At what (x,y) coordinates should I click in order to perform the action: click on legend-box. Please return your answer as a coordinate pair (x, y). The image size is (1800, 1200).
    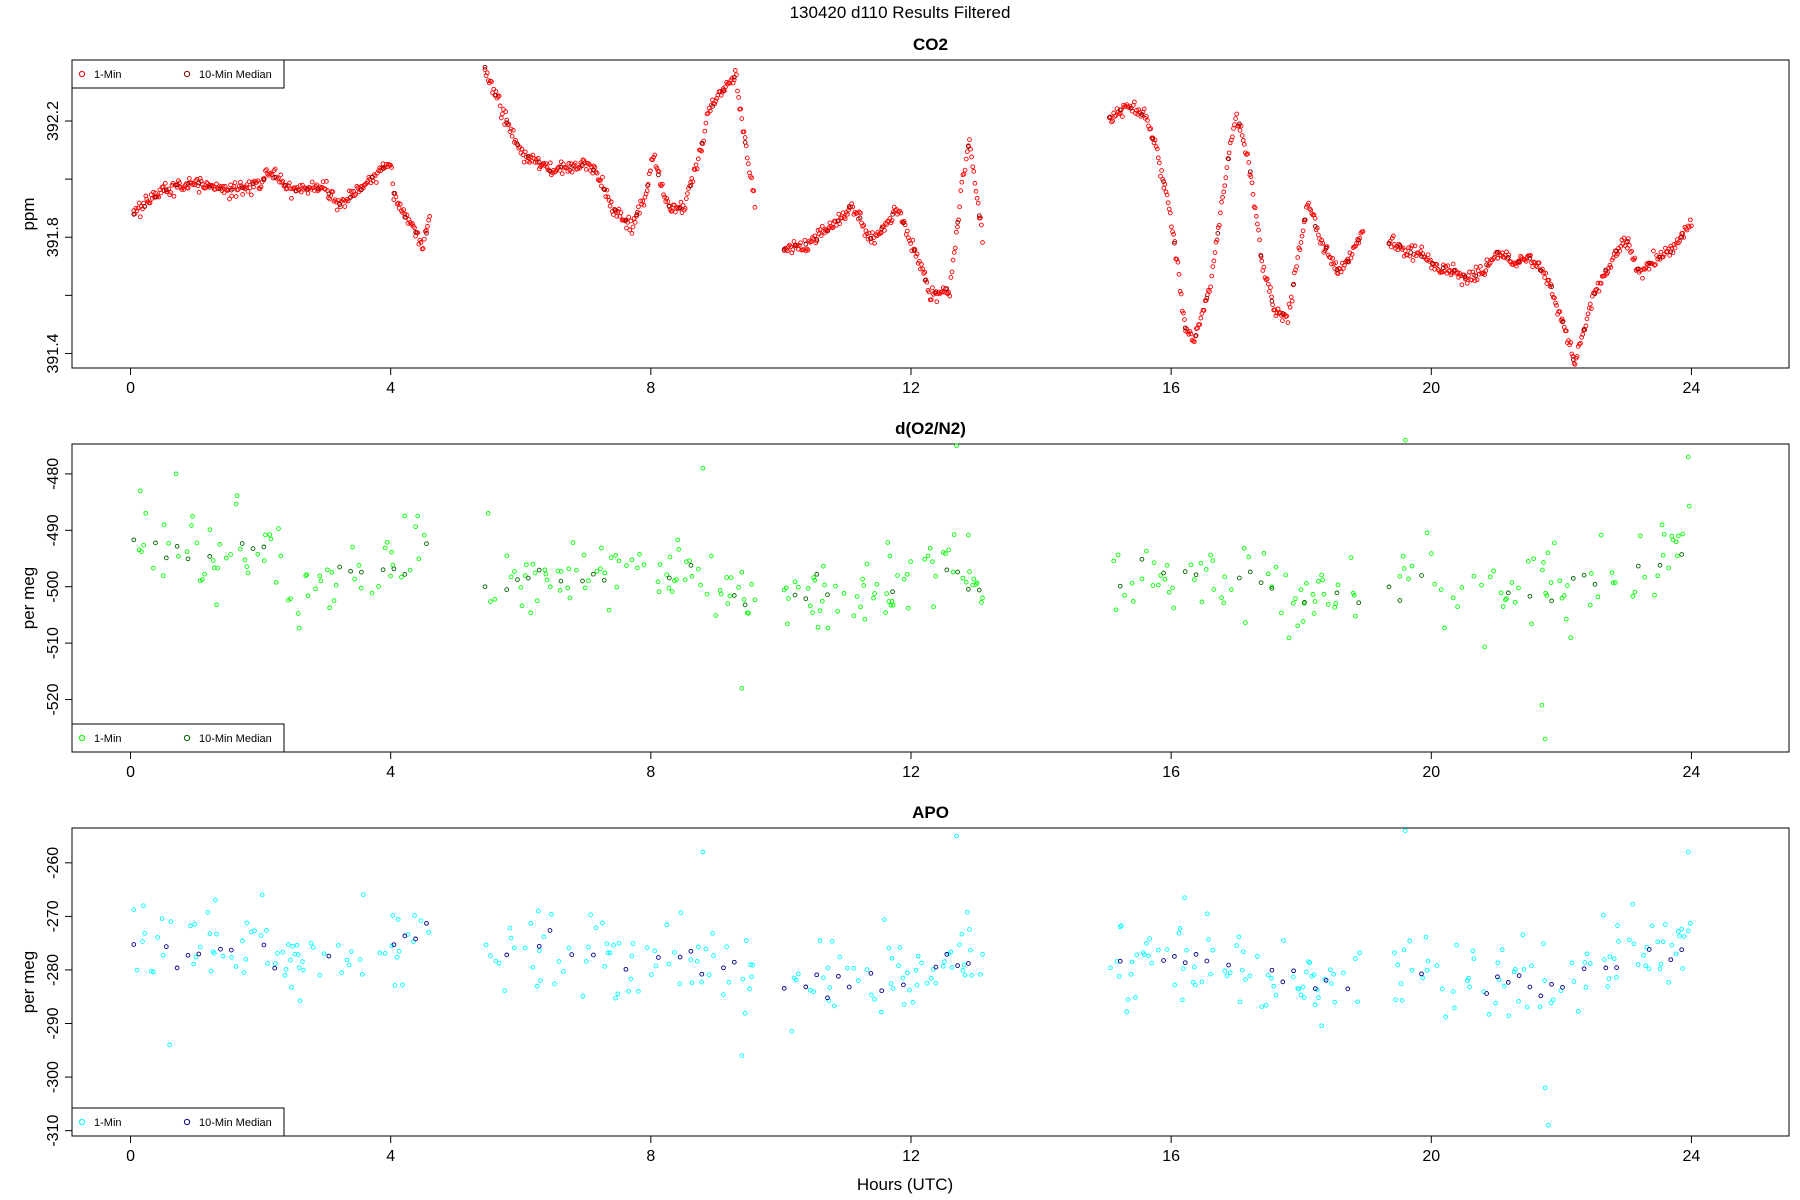
    Looking at the image, I should click on (178, 738).